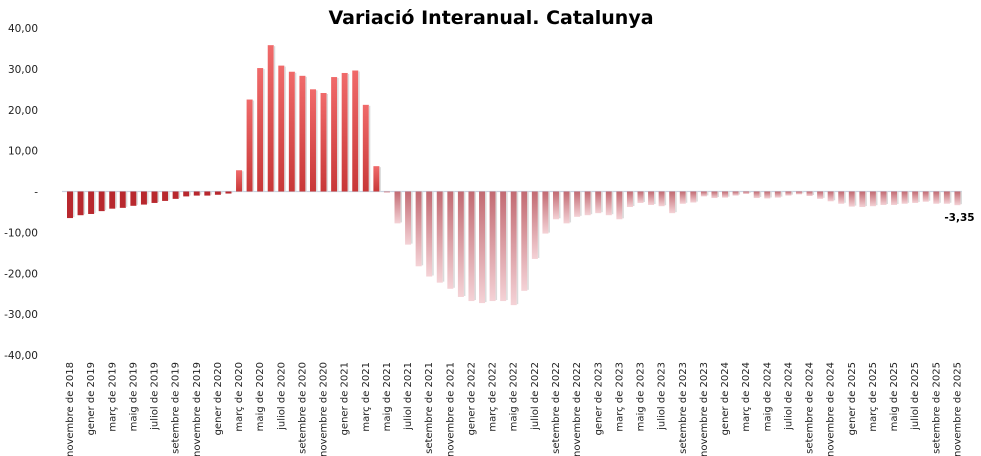 The height and width of the screenshot is (456, 981). What do you see at coordinates (21, 274) in the screenshot?
I see `y-tick-label: -20,00` at bounding box center [21, 274].